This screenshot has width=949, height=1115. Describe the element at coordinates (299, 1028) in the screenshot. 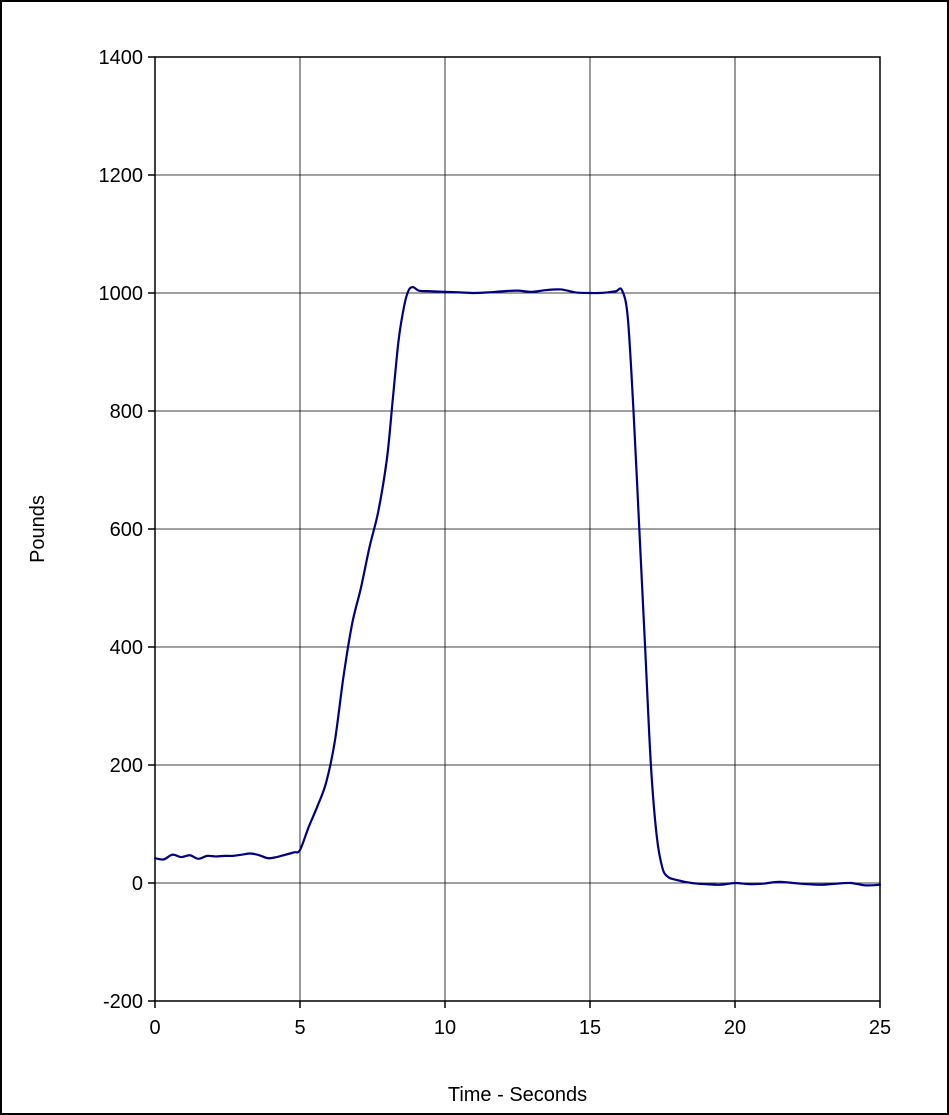

I see `x-tick-label-1: 5` at that location.